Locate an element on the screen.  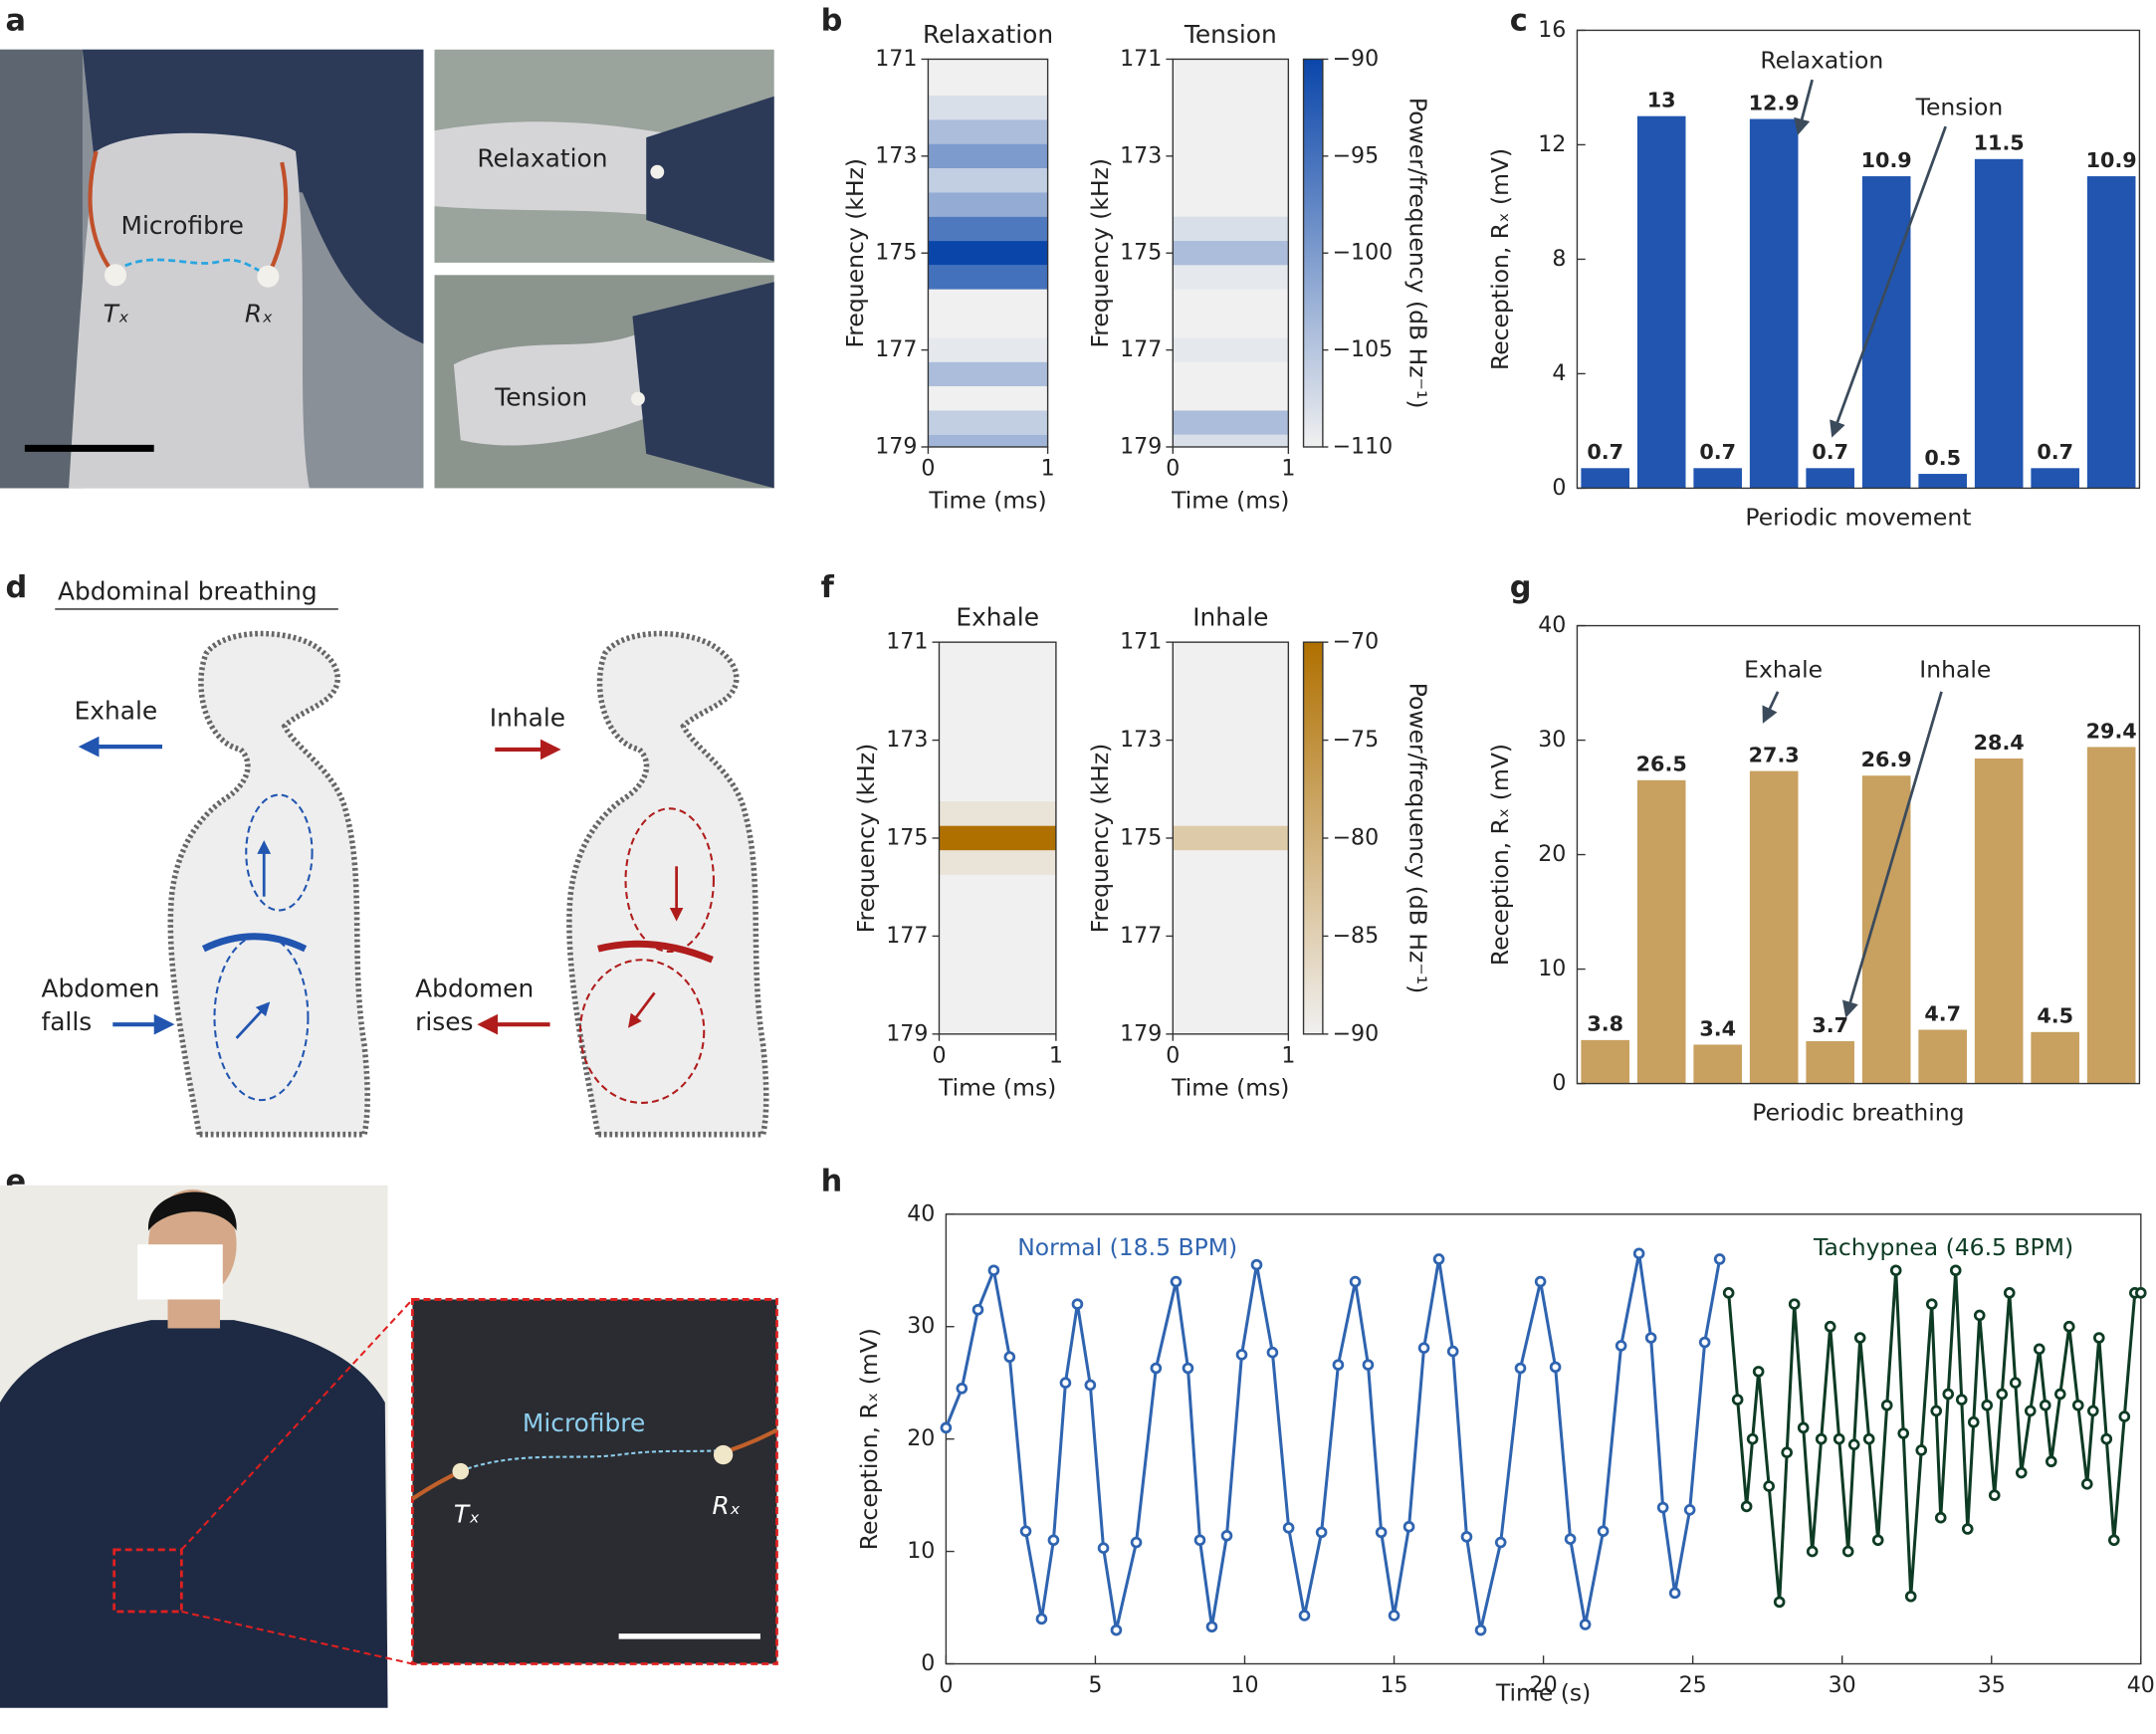
photo-label: Tension is located at coordinates (540, 397).